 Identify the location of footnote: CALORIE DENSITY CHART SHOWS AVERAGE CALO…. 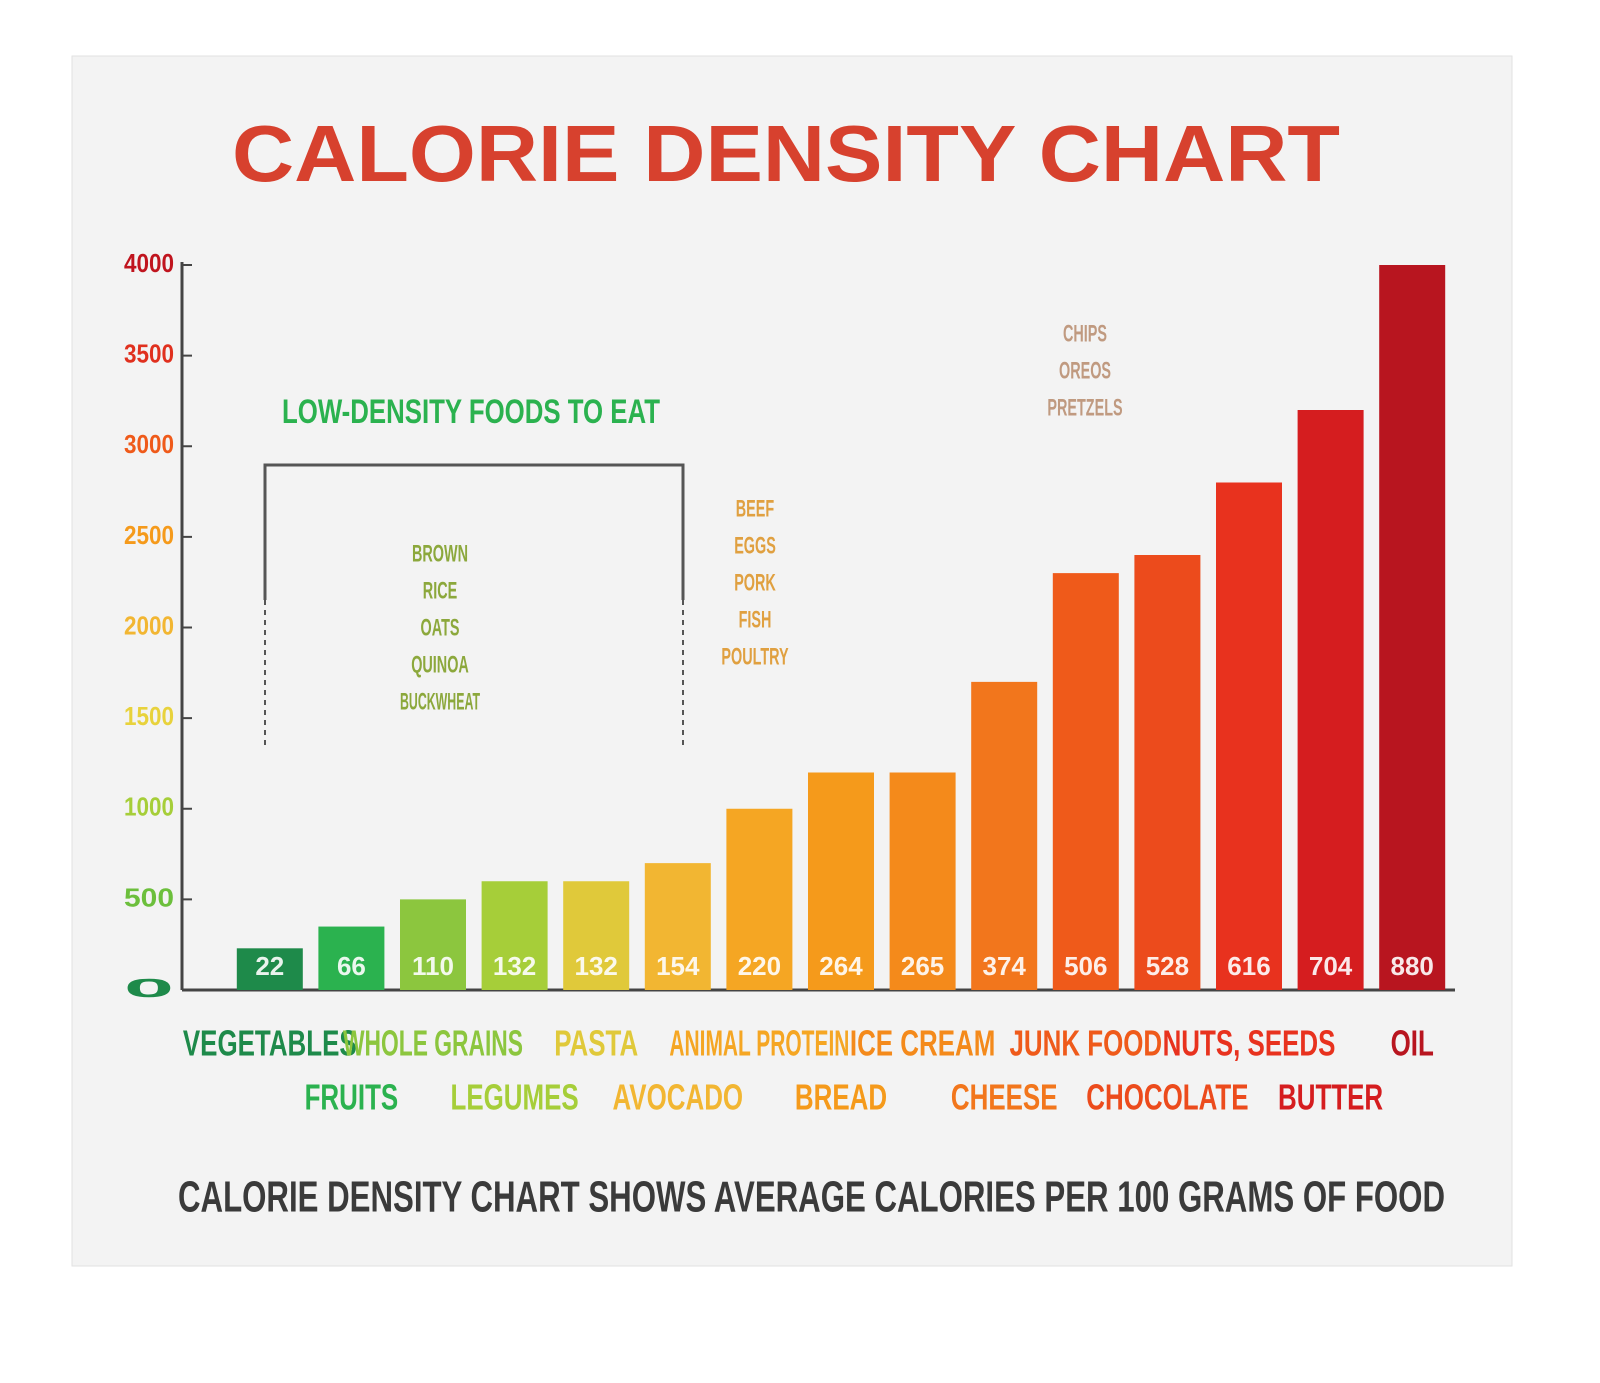
(811, 1197).